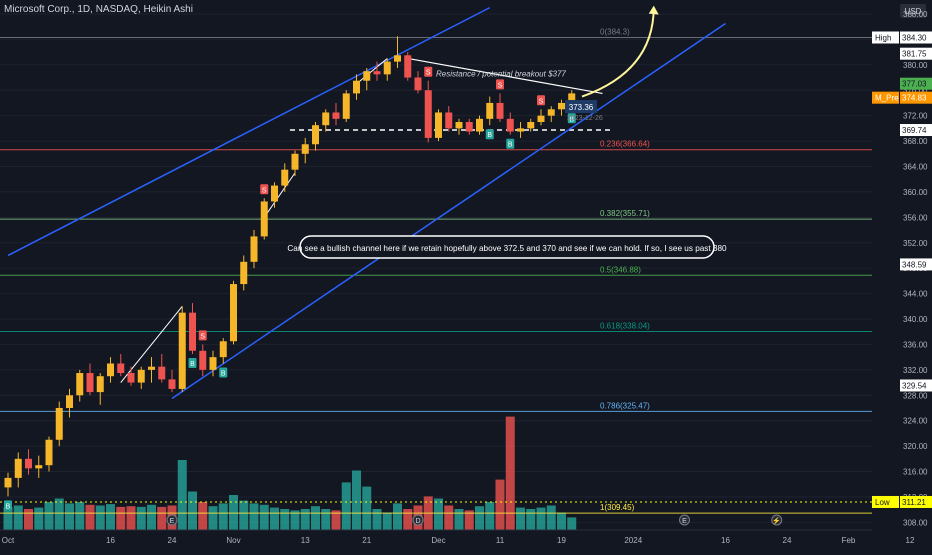 The width and height of the screenshot is (932, 555). What do you see at coordinates (914, 37) in the screenshot?
I see `price-label-value: 384.30` at bounding box center [914, 37].